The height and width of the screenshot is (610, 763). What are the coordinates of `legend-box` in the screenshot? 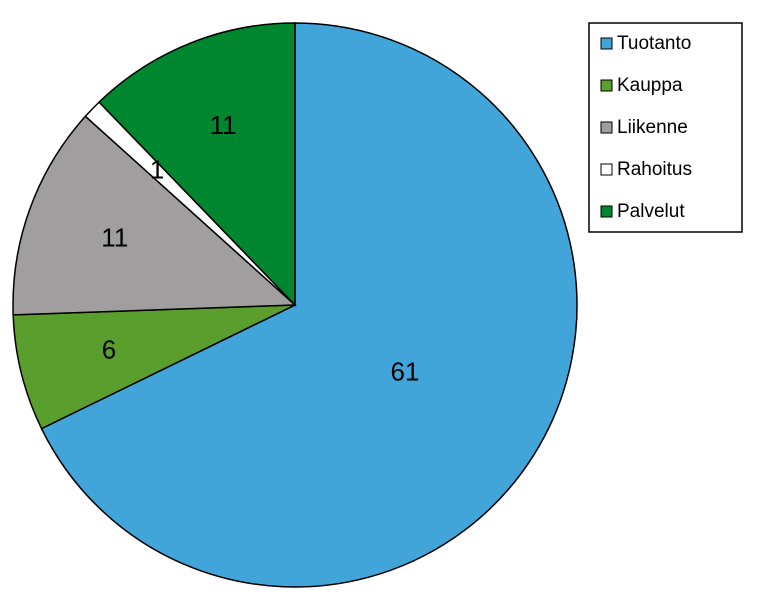 It's located at (665, 127).